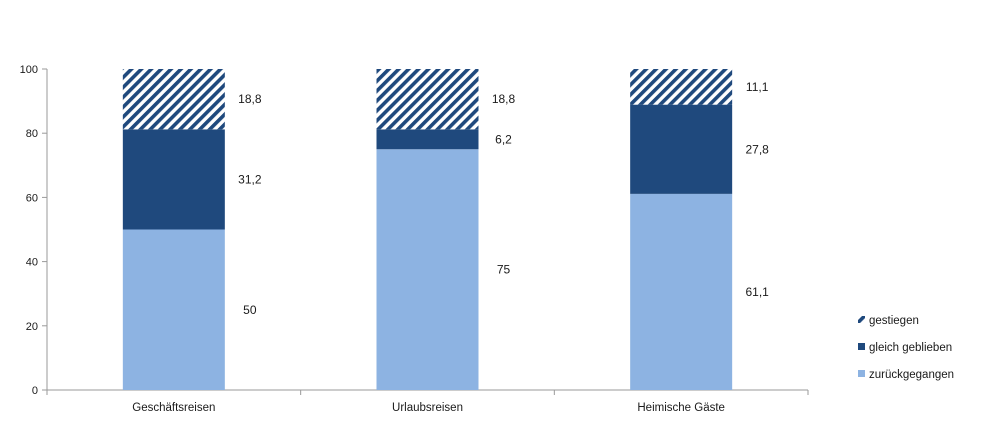 This screenshot has height=446, width=999. I want to click on legend: gestiegen gleich geblieben zurückgegangen, so click(906, 348).